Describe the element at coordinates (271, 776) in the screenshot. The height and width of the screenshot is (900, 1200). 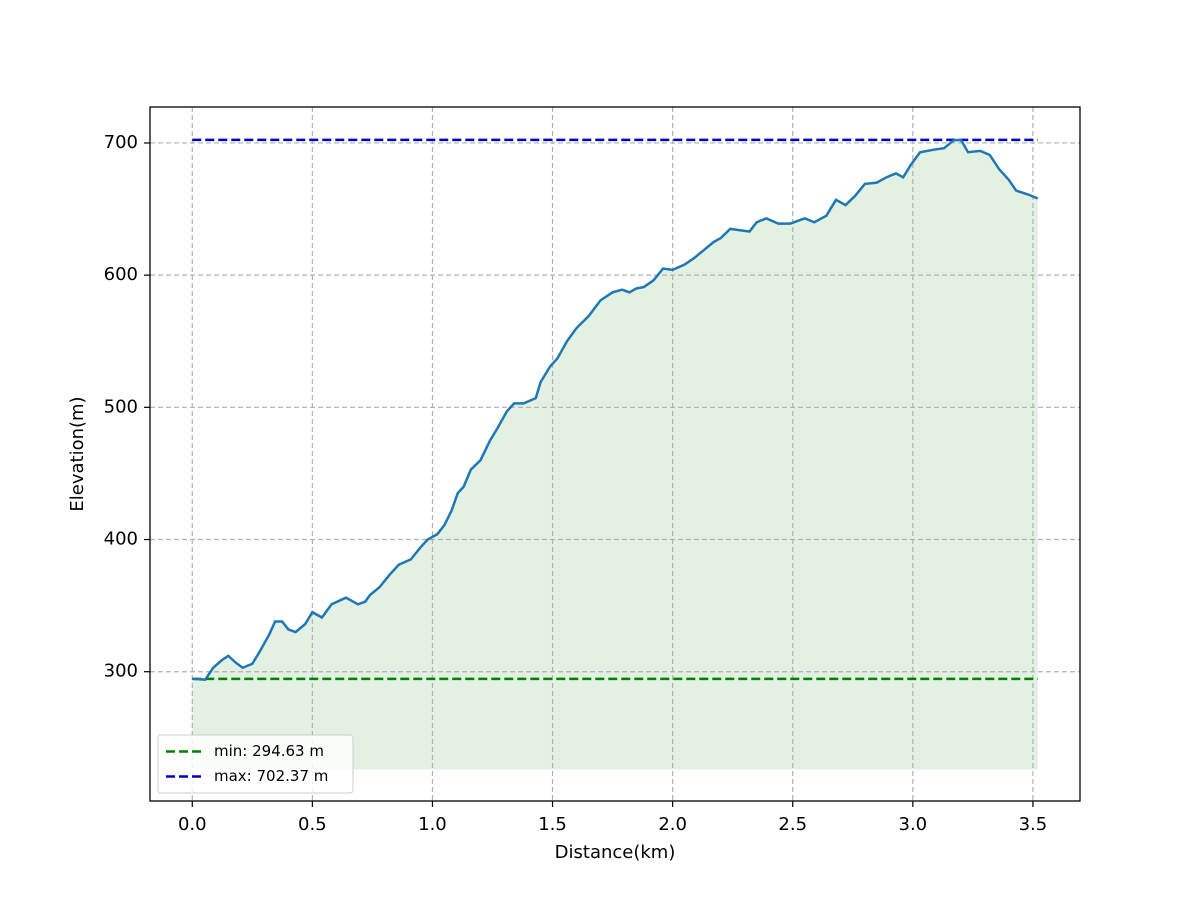
I see `legend-label: max: 702.37 m` at that location.